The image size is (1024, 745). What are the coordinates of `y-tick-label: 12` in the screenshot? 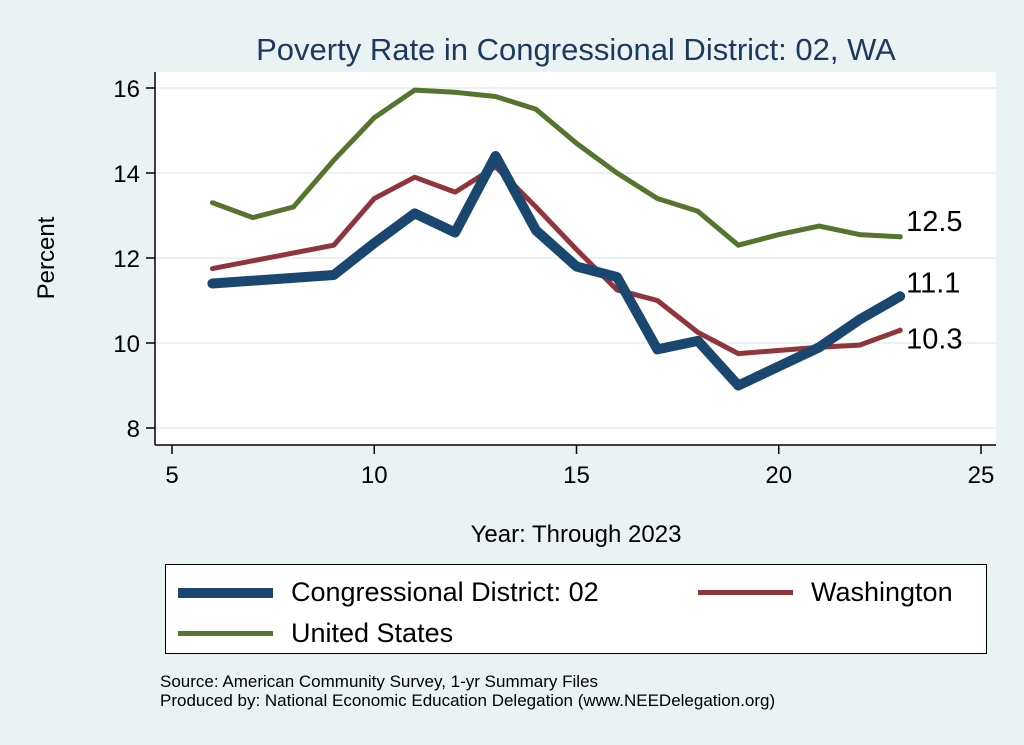 It's located at (126, 259).